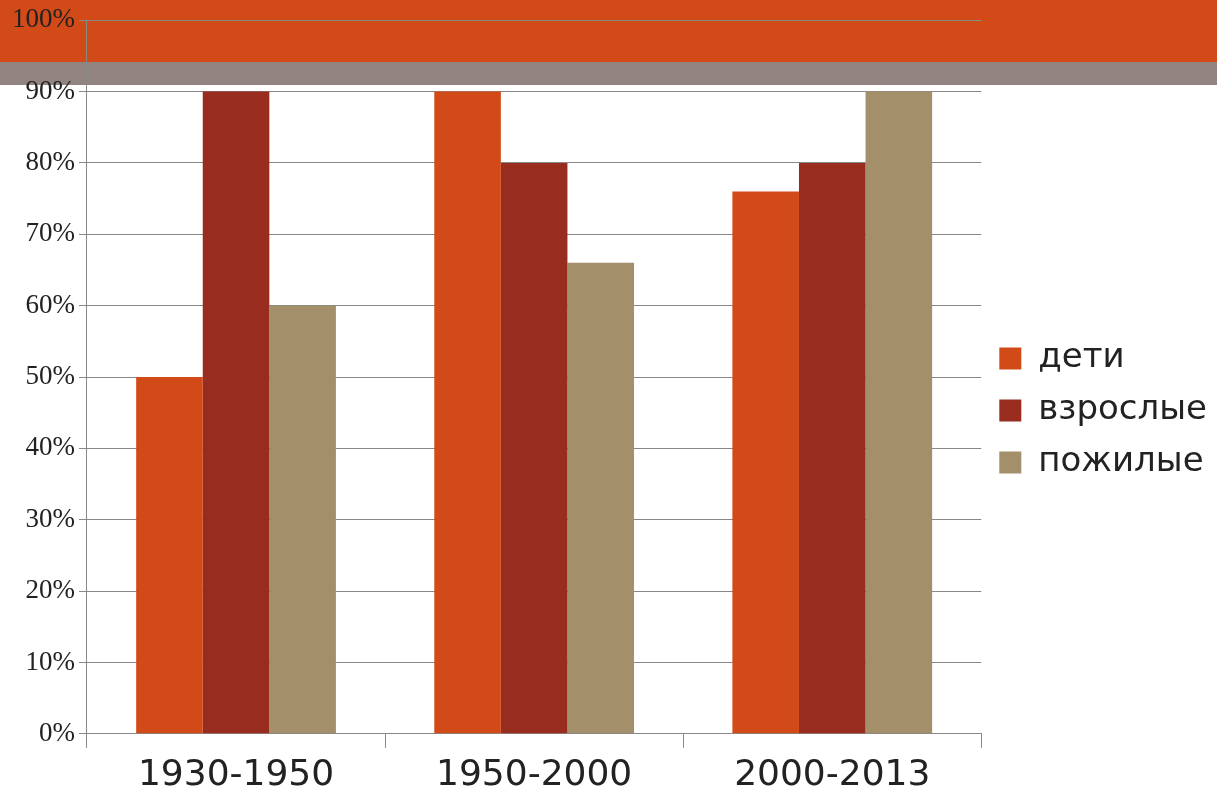 The width and height of the screenshot is (1217, 811). Describe the element at coordinates (50, 303) in the screenshot. I see `y-tick-label: 60%` at that location.